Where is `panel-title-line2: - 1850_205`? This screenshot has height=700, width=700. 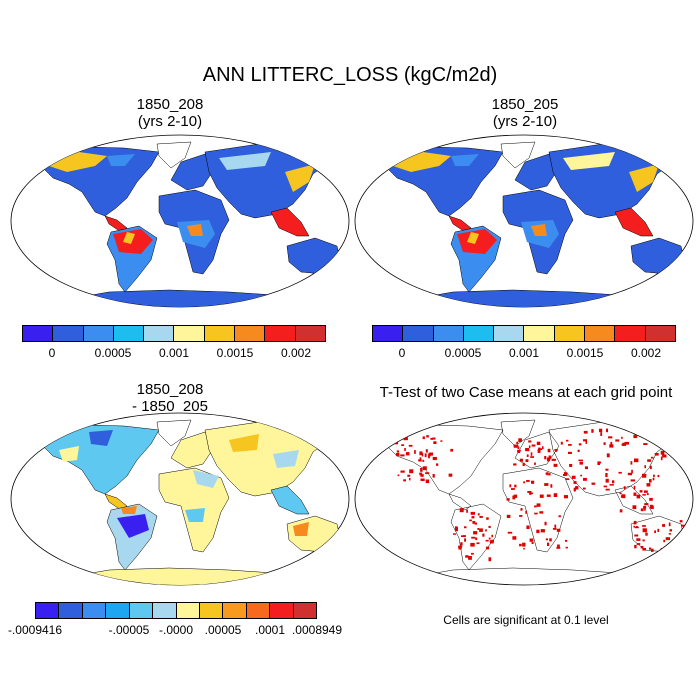
panel-title-line2: - 1850_205 is located at coordinates (170, 406).